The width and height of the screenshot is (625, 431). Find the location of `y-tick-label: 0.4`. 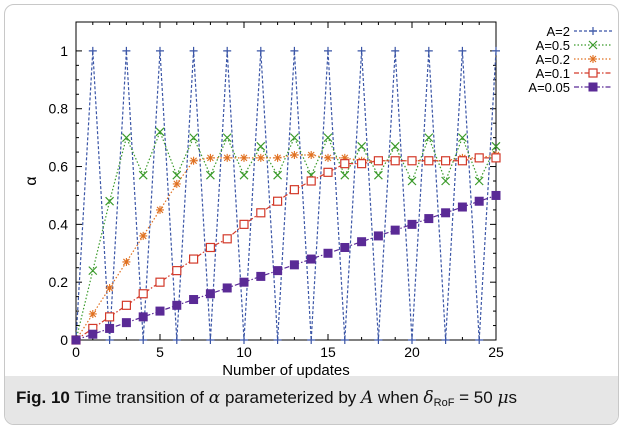

y-tick-label: 0.4 is located at coordinates (59, 224).